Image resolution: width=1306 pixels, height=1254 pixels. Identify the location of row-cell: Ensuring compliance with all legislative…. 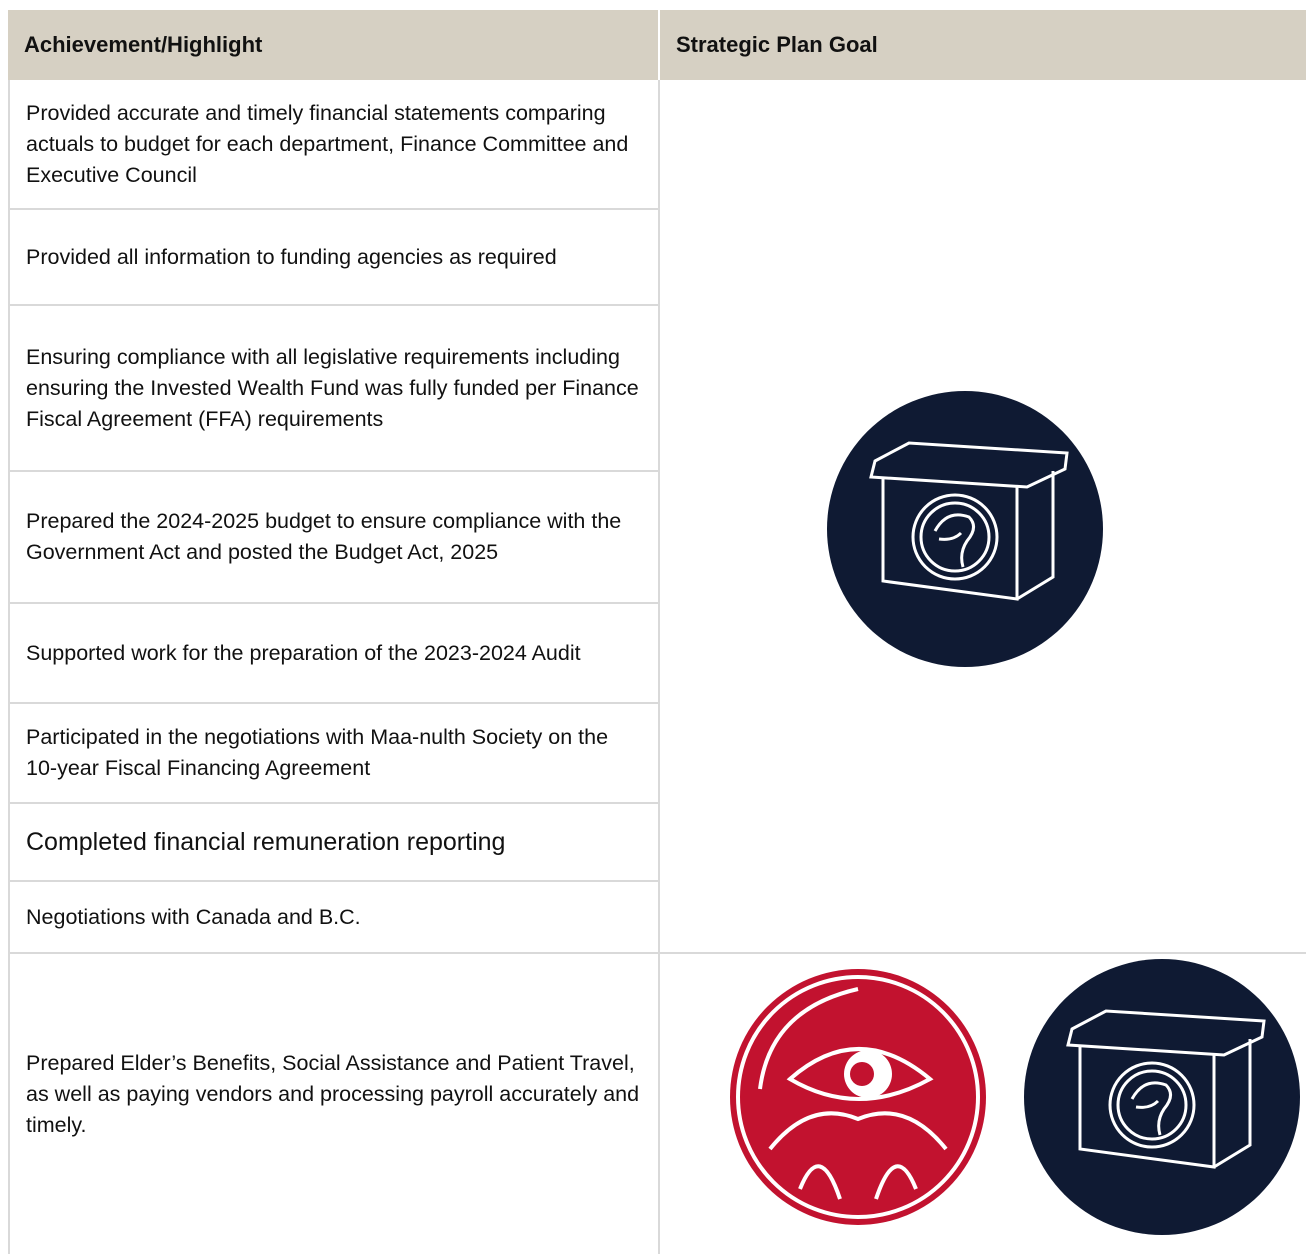
(334, 389).